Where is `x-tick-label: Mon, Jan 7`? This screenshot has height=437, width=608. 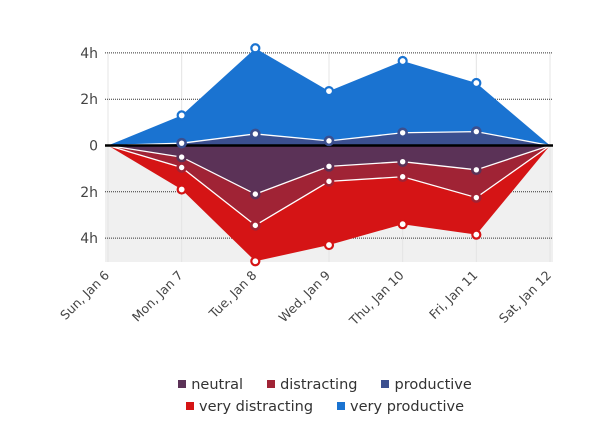
x-tick-label: Mon, Jan 7 is located at coordinates (157, 296).